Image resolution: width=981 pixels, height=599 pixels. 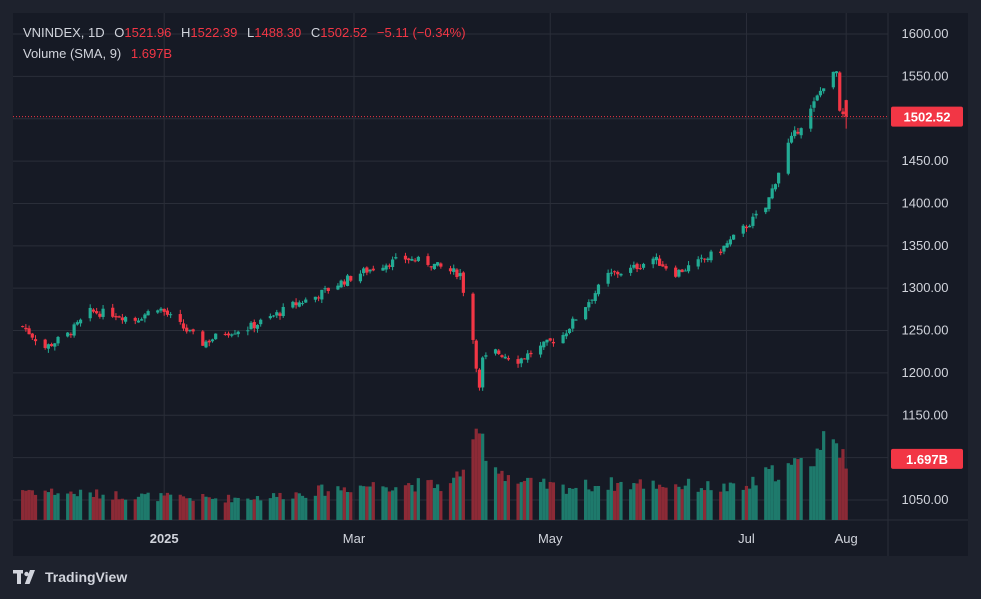 I want to click on volume-value: 1.697B, so click(x=151, y=53).